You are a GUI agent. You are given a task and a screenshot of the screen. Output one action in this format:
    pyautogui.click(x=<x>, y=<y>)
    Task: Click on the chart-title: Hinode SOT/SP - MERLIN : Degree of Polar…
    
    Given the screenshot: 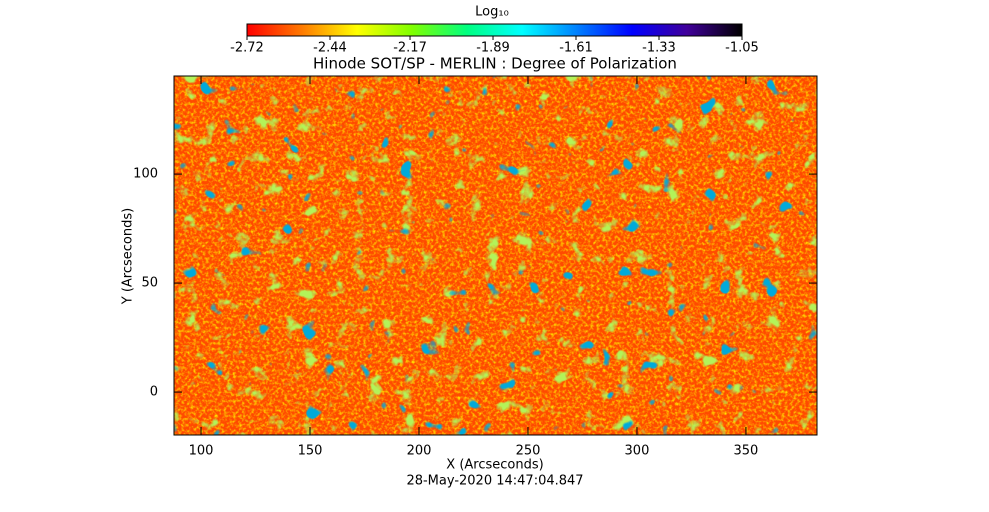 What is the action you would take?
    pyautogui.click(x=495, y=64)
    